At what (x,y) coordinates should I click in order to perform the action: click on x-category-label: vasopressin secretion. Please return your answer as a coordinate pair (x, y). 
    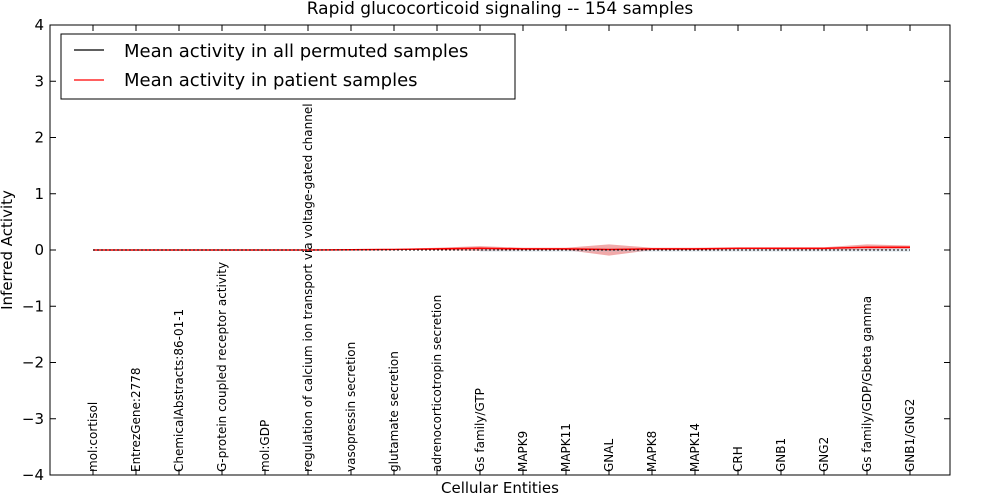
    Looking at the image, I should click on (351, 407).